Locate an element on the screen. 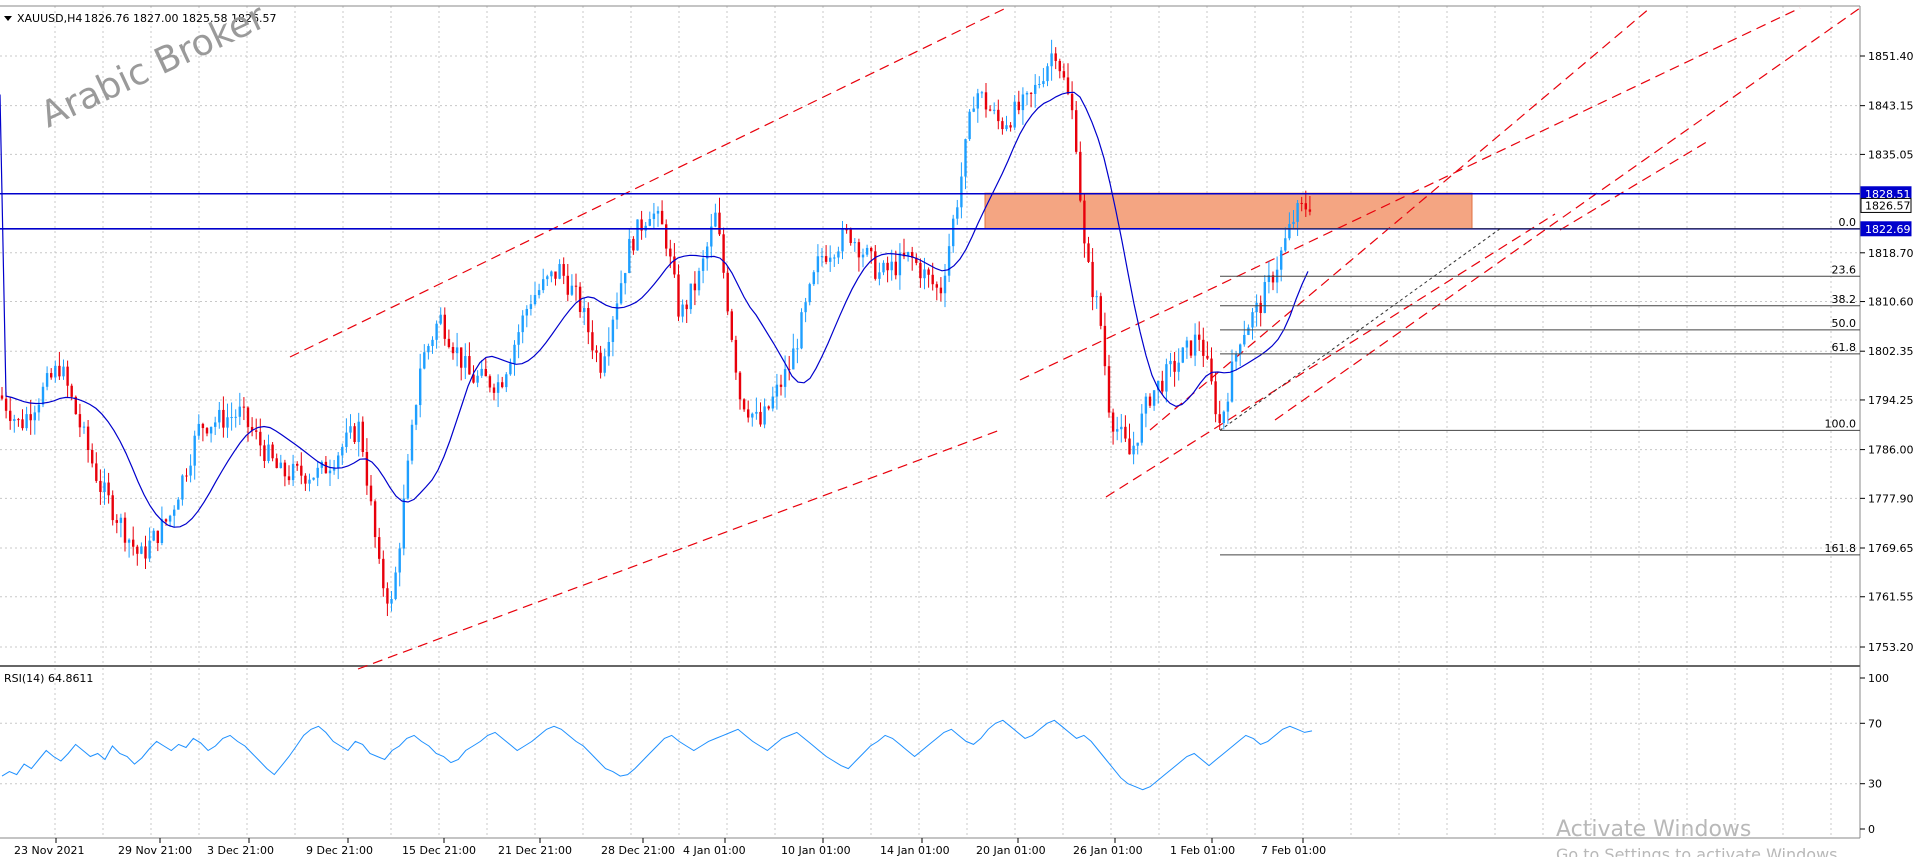 This screenshot has width=1928, height=862. symbol-header: XAUUSD,H4 is located at coordinates (49, 18).